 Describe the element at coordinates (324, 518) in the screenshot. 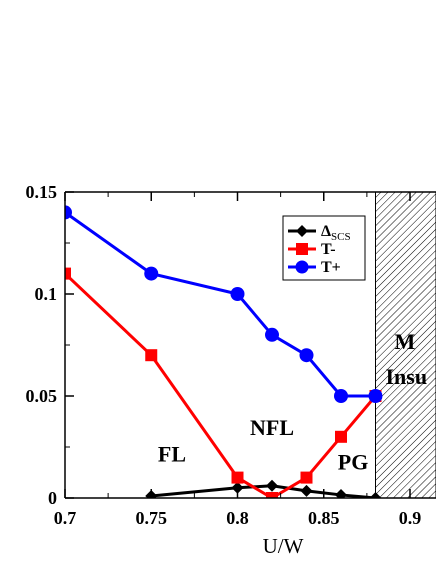

I see `x-tick-label-3: 0.85` at that location.